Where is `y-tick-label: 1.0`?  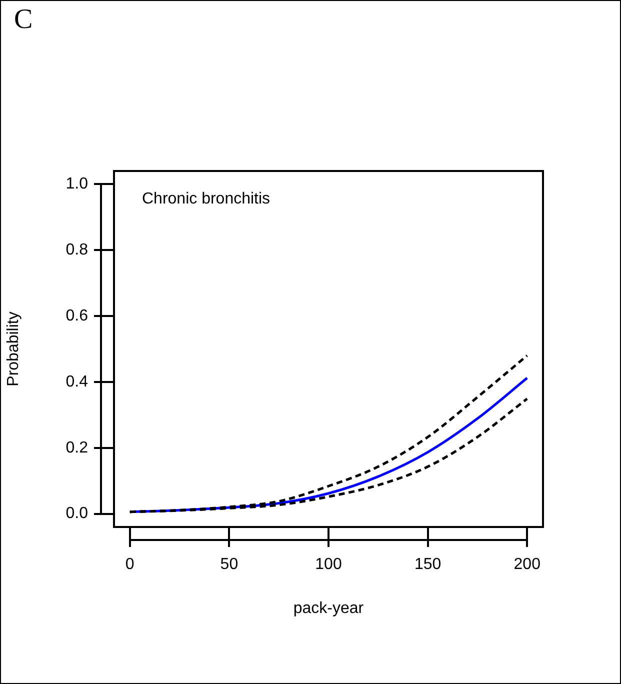
y-tick-label: 1.0 is located at coordinates (77, 184).